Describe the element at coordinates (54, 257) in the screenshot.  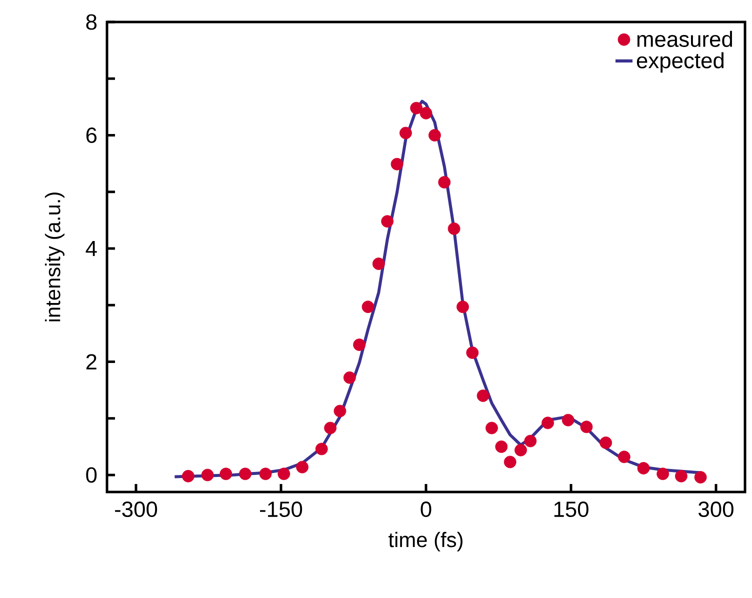
I see `y-axis-title: intensity (a.u.)` at that location.